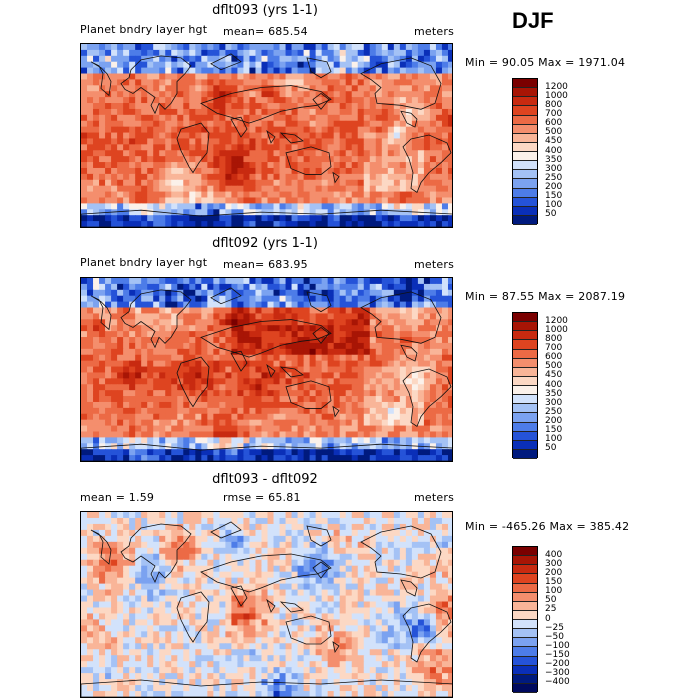 This screenshot has width=700, height=700. What do you see at coordinates (525, 202) in the screenshot?
I see `colorbar-swatch` at bounding box center [525, 202].